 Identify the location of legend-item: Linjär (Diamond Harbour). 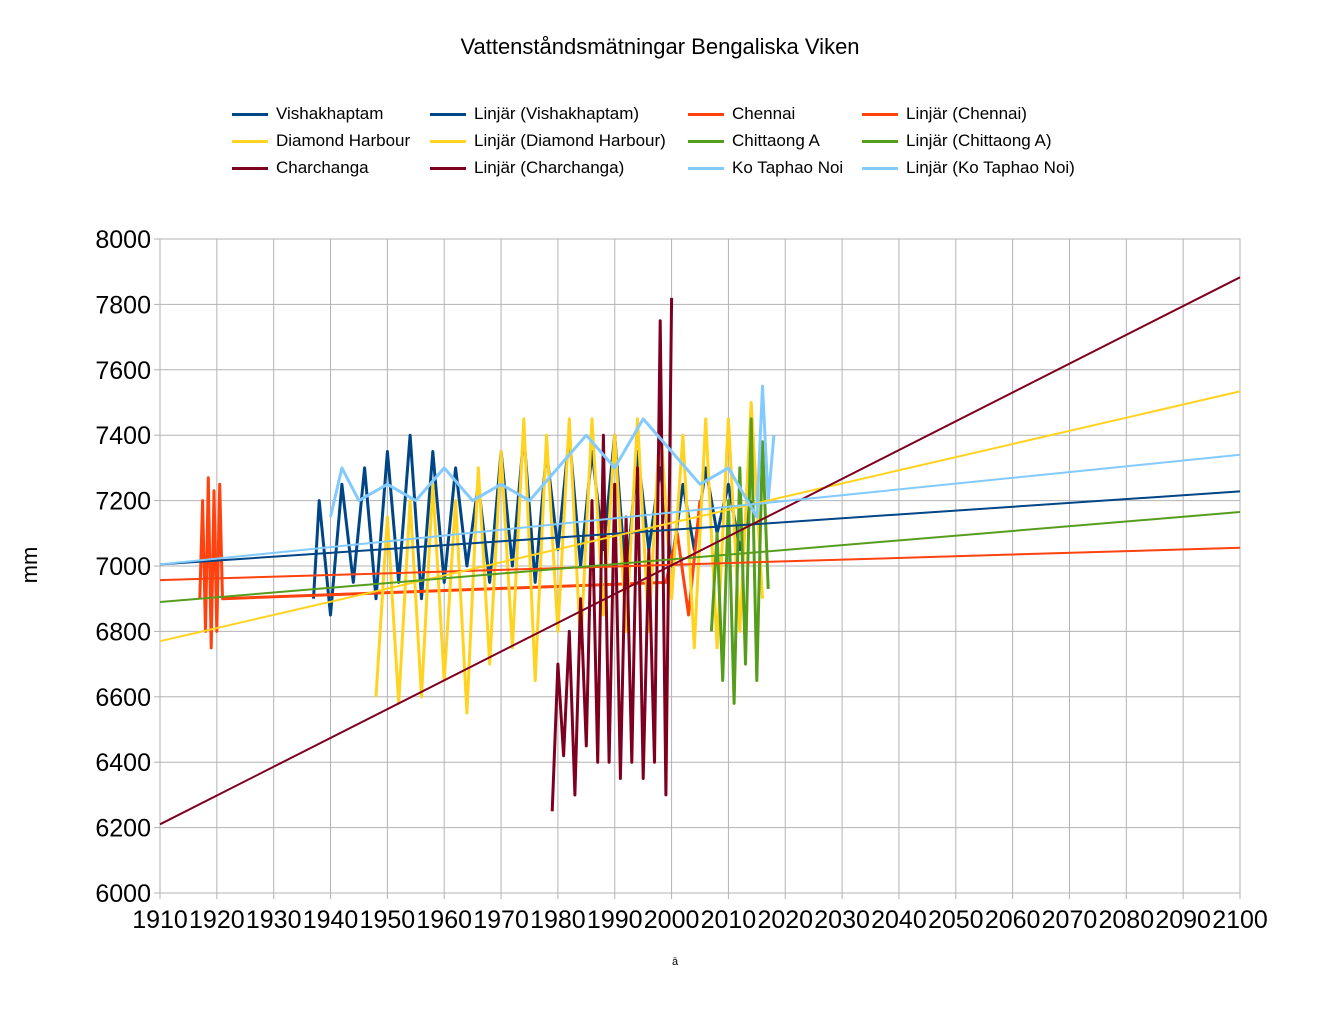
(548, 141).